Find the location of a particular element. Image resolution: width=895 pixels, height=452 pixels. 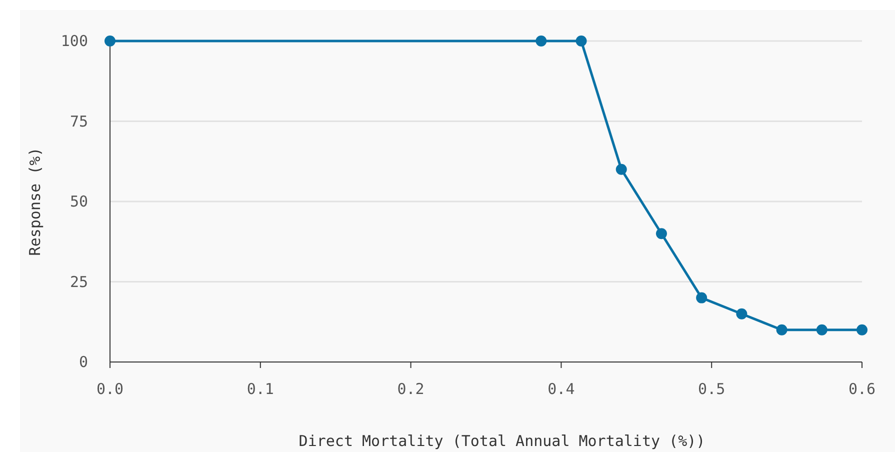

x-tick-label: 0.1 is located at coordinates (260, 389).